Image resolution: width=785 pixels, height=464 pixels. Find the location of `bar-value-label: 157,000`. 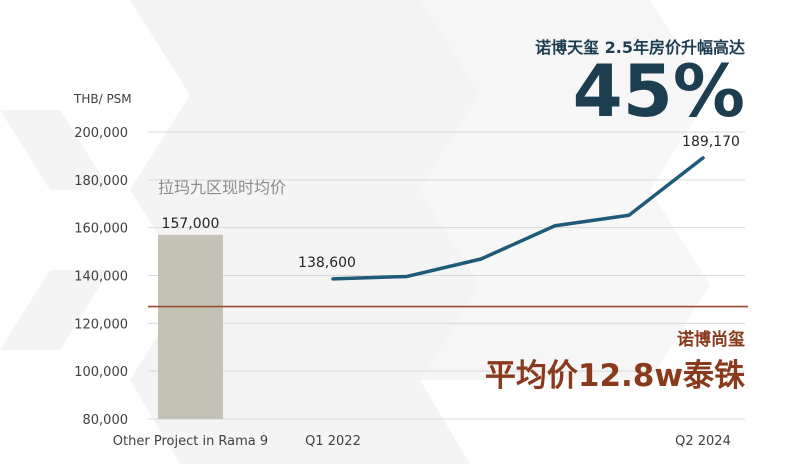

bar-value-label: 157,000 is located at coordinates (191, 224).